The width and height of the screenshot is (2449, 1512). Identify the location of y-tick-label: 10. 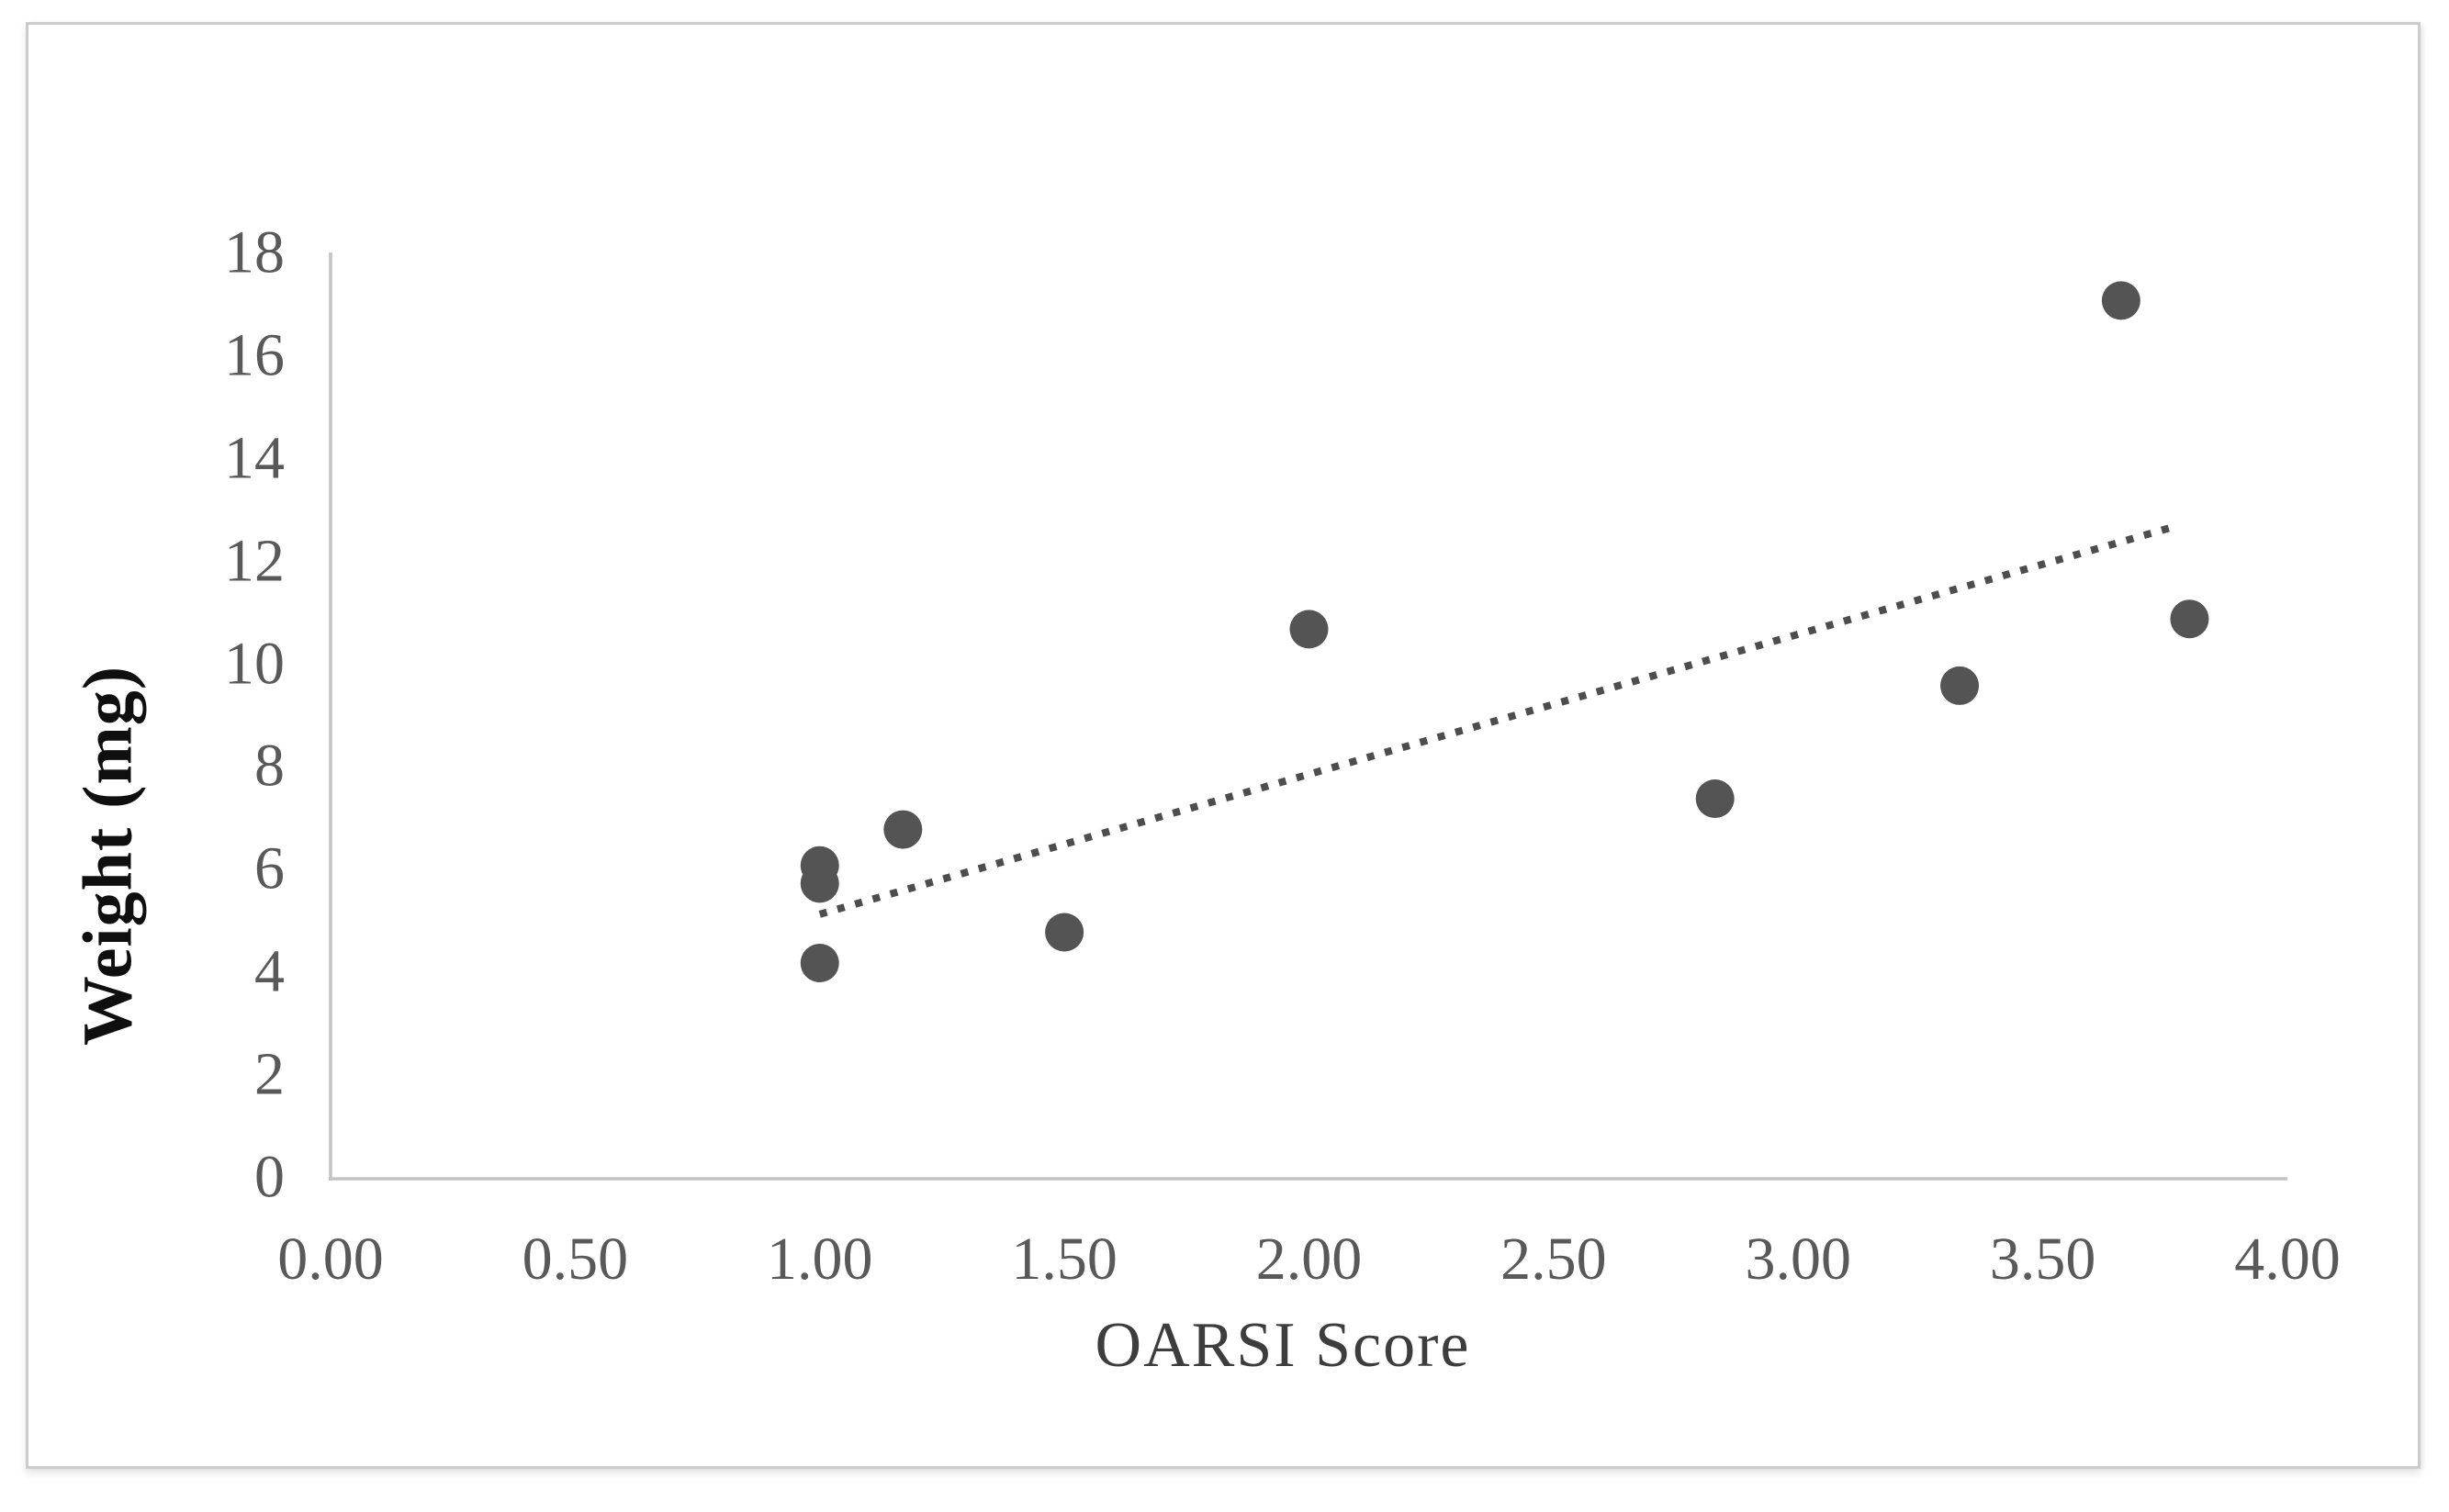
(254, 664).